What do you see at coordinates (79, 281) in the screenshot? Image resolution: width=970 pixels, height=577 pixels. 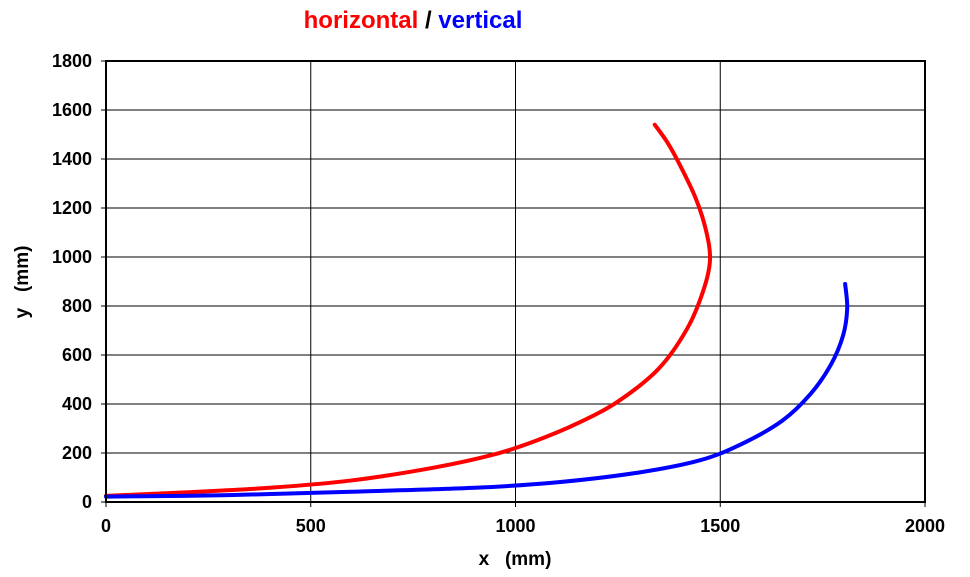 I see `y-tick-labels: 0 200 400 600 800 1000 1200 1400 1600 1800` at bounding box center [79, 281].